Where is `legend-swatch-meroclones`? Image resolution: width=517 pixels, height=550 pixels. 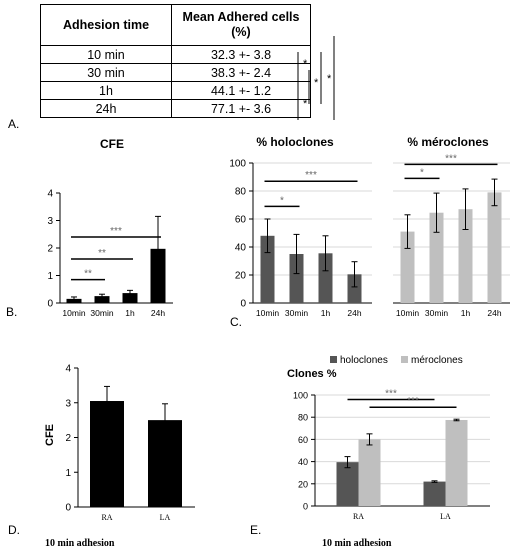 legend-swatch-meroclones is located at coordinates (404, 359).